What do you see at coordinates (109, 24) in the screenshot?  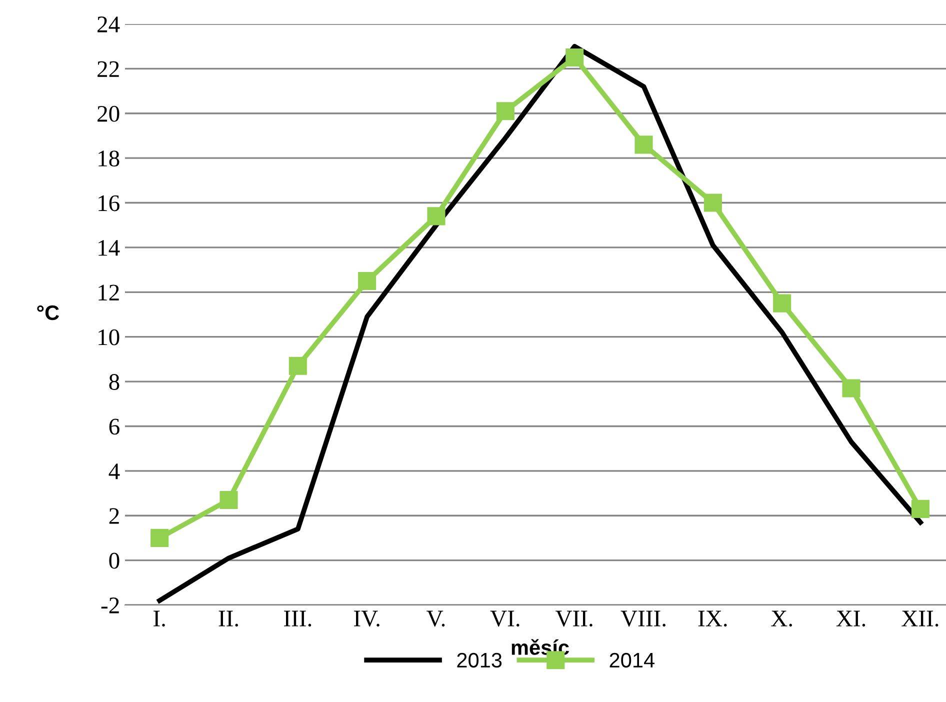 I see `y-tick-label: 24` at bounding box center [109, 24].